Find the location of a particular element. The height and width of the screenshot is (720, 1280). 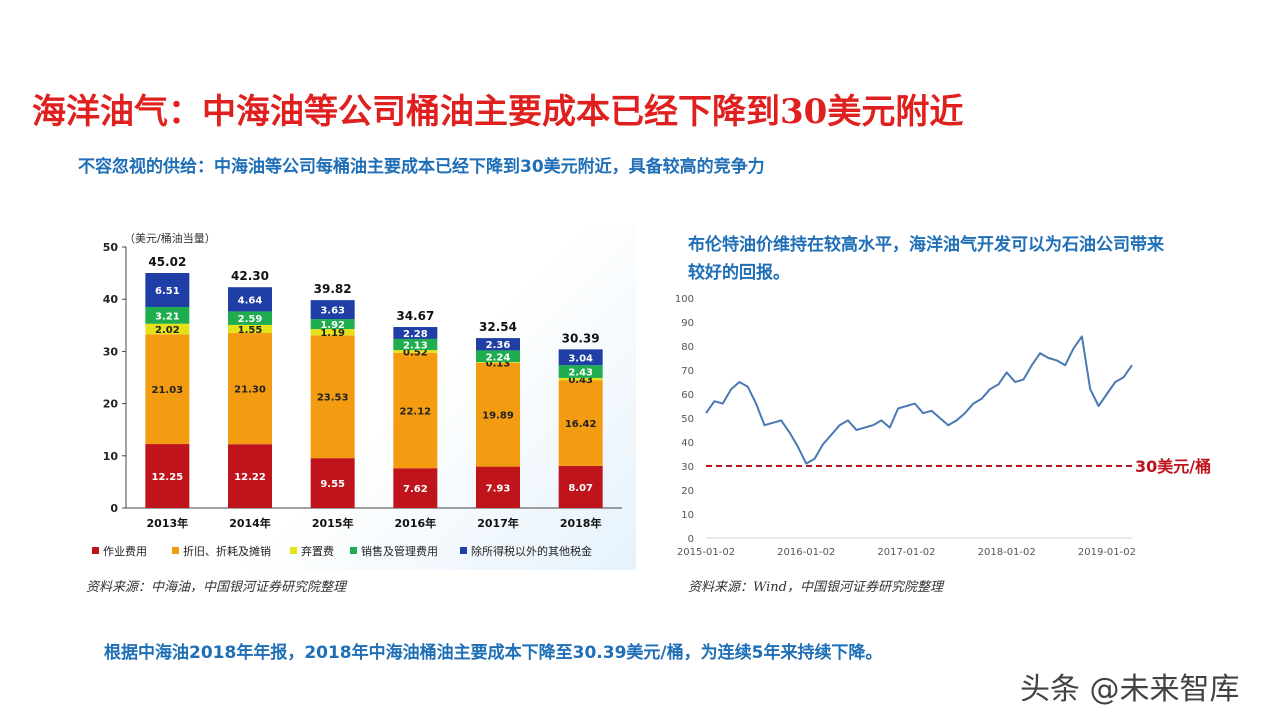

bar-value-label: 8.07 is located at coordinates (580, 488).